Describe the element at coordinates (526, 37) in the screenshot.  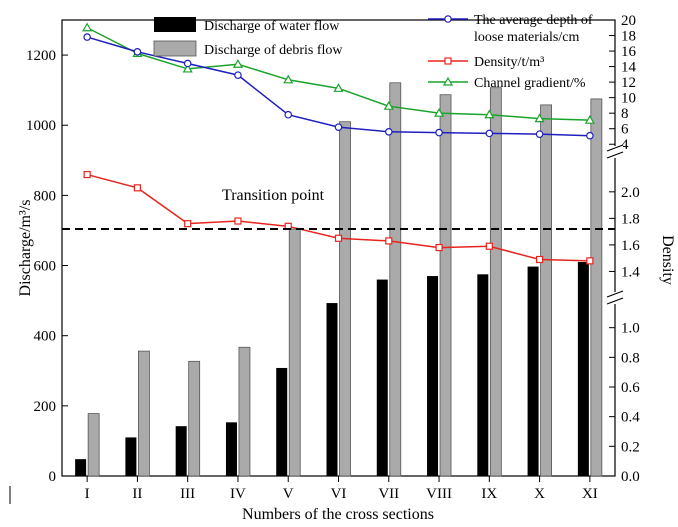
I see `legend-label-depth-line2: loose materials/cm` at that location.